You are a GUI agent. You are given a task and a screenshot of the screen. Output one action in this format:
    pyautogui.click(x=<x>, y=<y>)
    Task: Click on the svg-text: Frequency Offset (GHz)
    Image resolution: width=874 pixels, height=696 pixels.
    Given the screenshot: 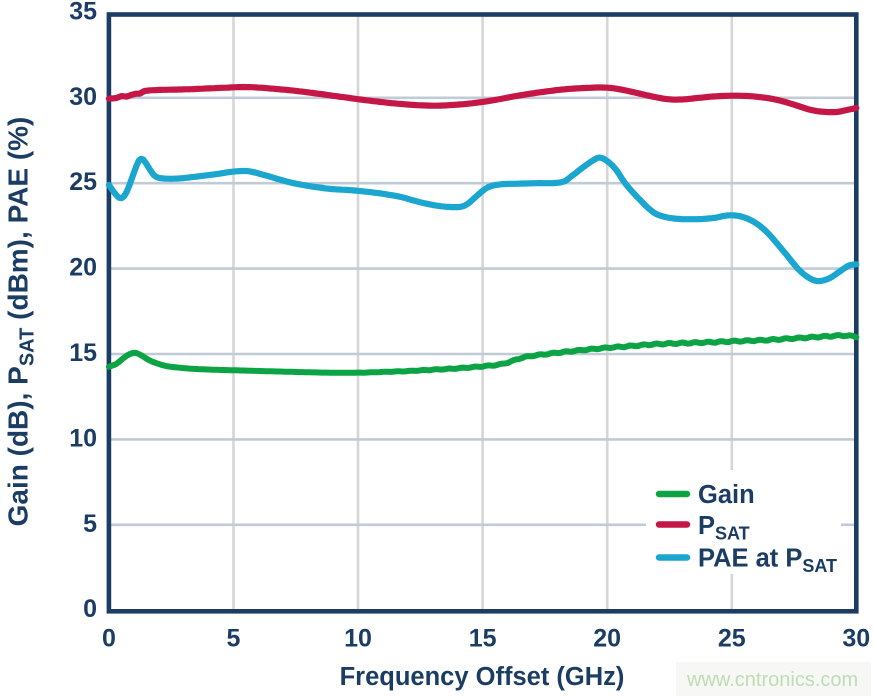 What is the action you would take?
    pyautogui.click(x=482, y=677)
    